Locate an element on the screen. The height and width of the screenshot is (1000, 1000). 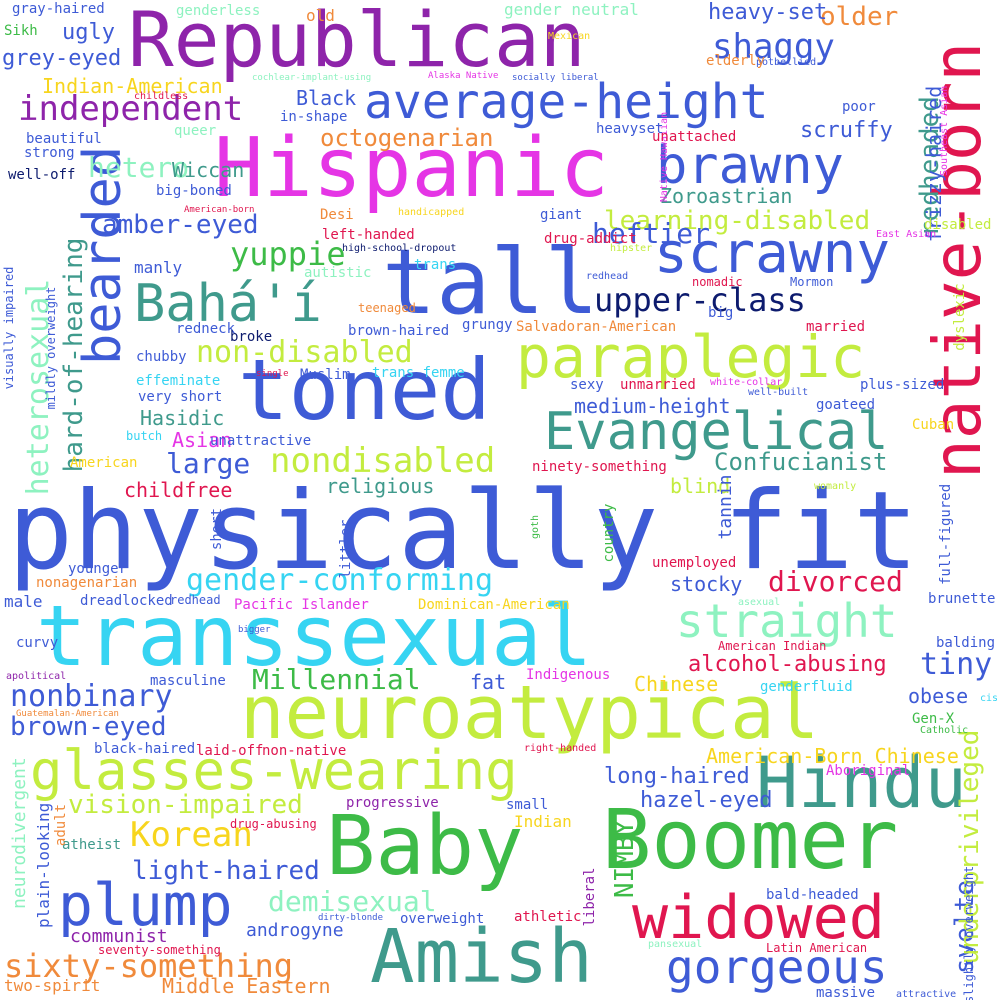
word-attractive: attractive is located at coordinates (926, 994).